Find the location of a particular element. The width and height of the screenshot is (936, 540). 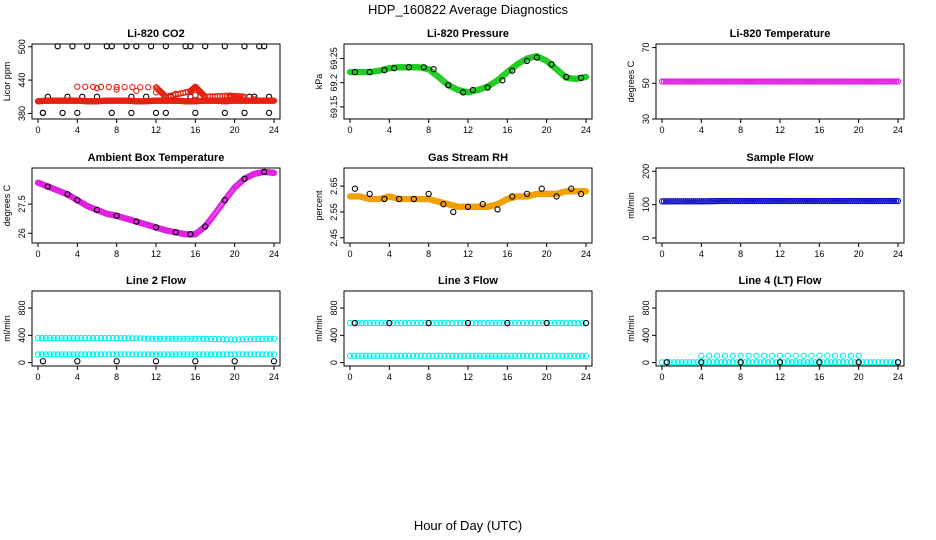

y-tick-label: 50 is located at coordinates (646, 83).